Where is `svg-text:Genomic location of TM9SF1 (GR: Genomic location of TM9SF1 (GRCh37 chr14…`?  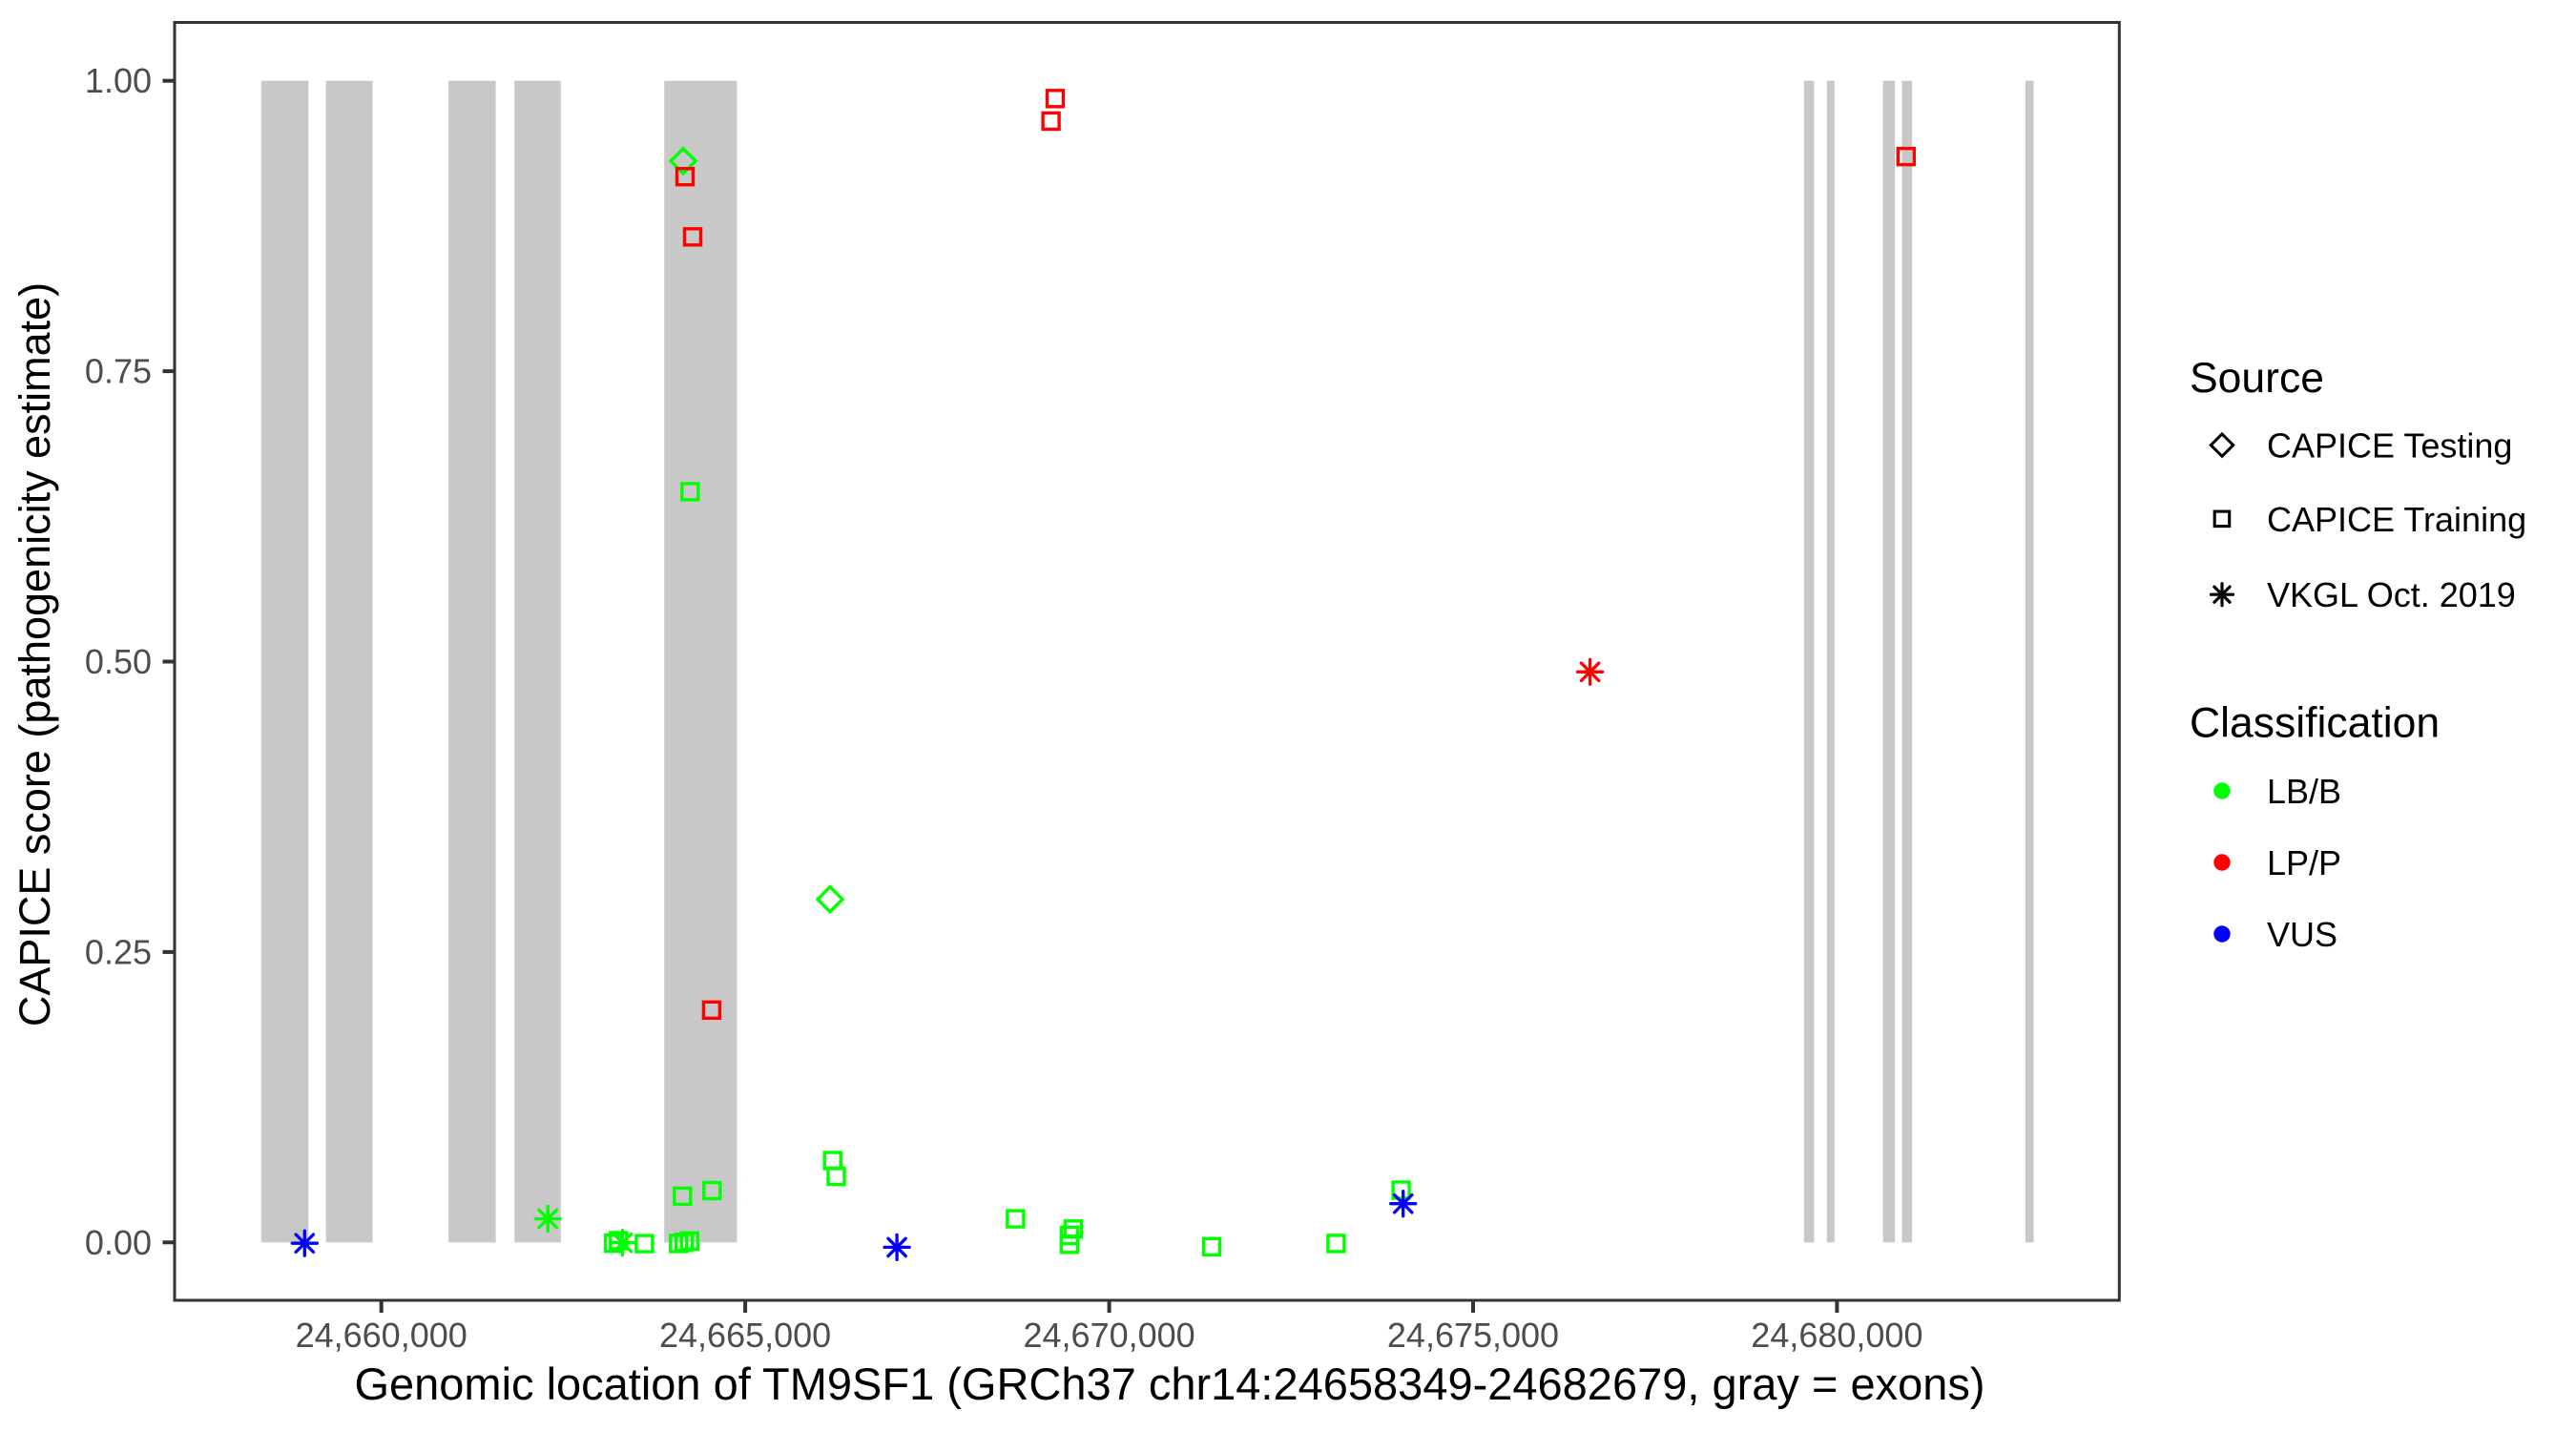
svg-text:Genomic location of TM9SF1 (GR: Genomic location of TM9SF1 (GRCh37 chr14… is located at coordinates (1169, 1383).